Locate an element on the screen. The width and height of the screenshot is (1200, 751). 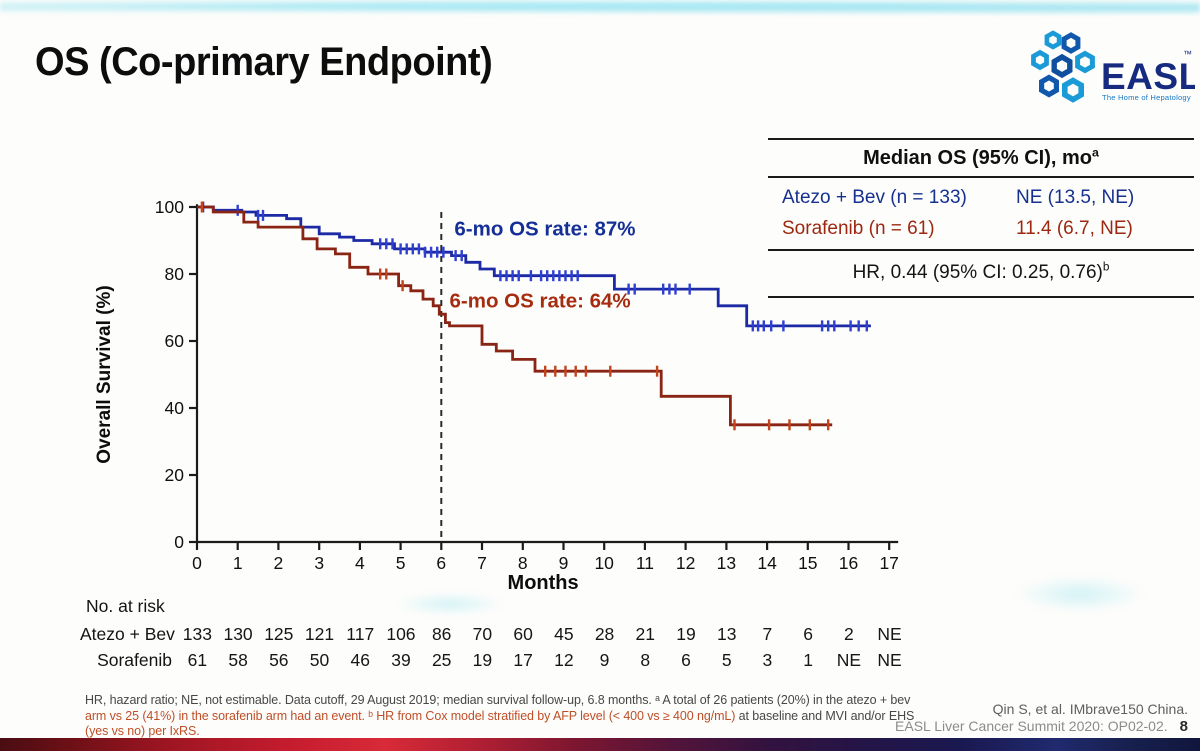
os-rate-annotation: 6-mo OS rate: 87% is located at coordinates (544, 229).